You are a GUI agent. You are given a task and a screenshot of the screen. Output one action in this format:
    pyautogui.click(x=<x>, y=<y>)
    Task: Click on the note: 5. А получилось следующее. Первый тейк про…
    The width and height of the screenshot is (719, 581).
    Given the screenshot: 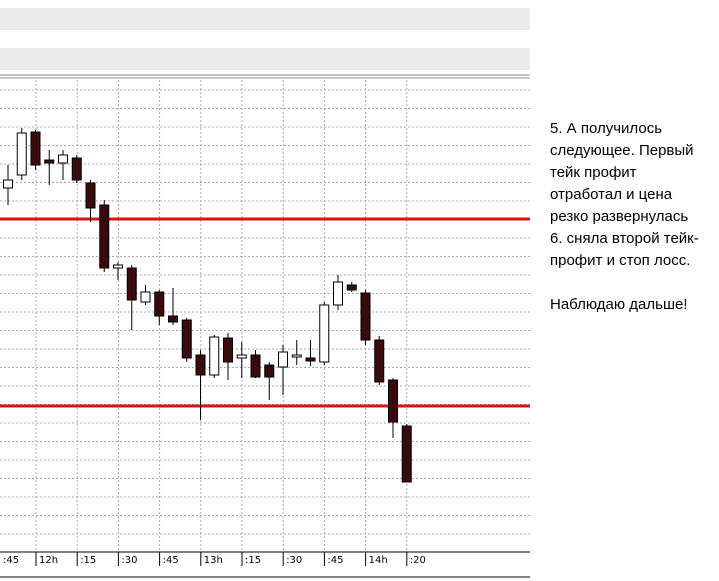 What is the action you would take?
    pyautogui.click(x=624, y=228)
    